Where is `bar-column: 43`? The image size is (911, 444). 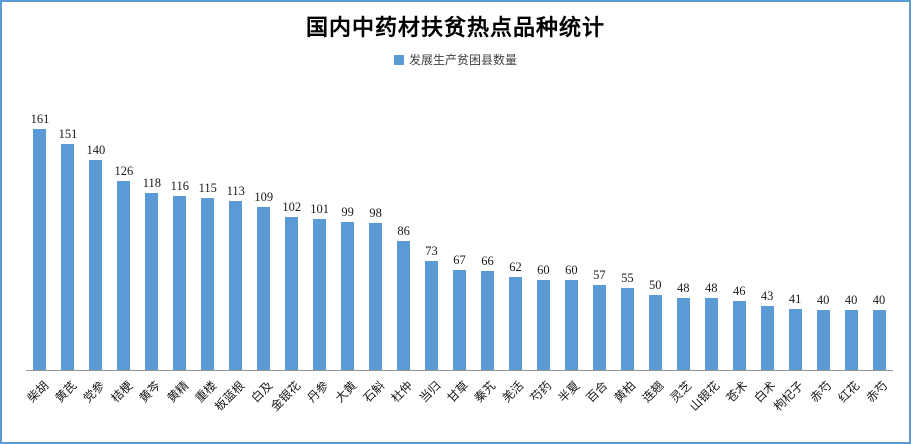 bar-column: 43 is located at coordinates (767, 329).